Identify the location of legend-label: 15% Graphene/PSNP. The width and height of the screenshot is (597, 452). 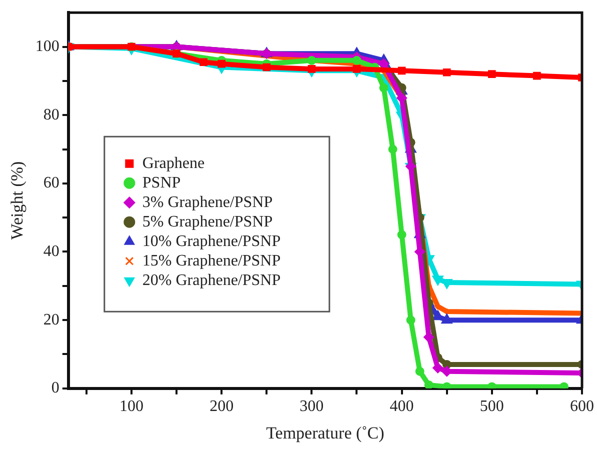
(211, 261).